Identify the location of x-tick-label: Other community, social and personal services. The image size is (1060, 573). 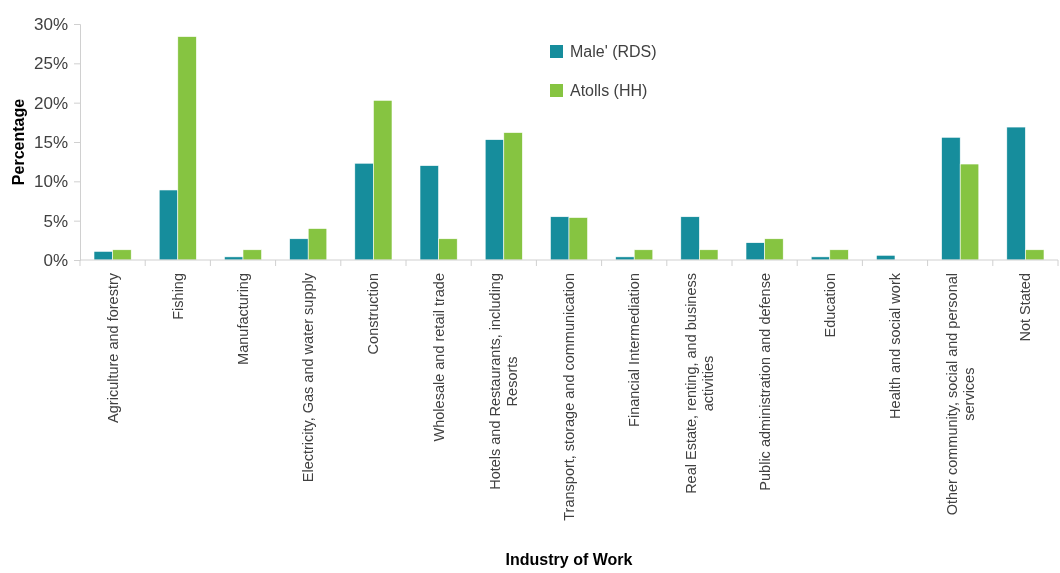
(960, 394).